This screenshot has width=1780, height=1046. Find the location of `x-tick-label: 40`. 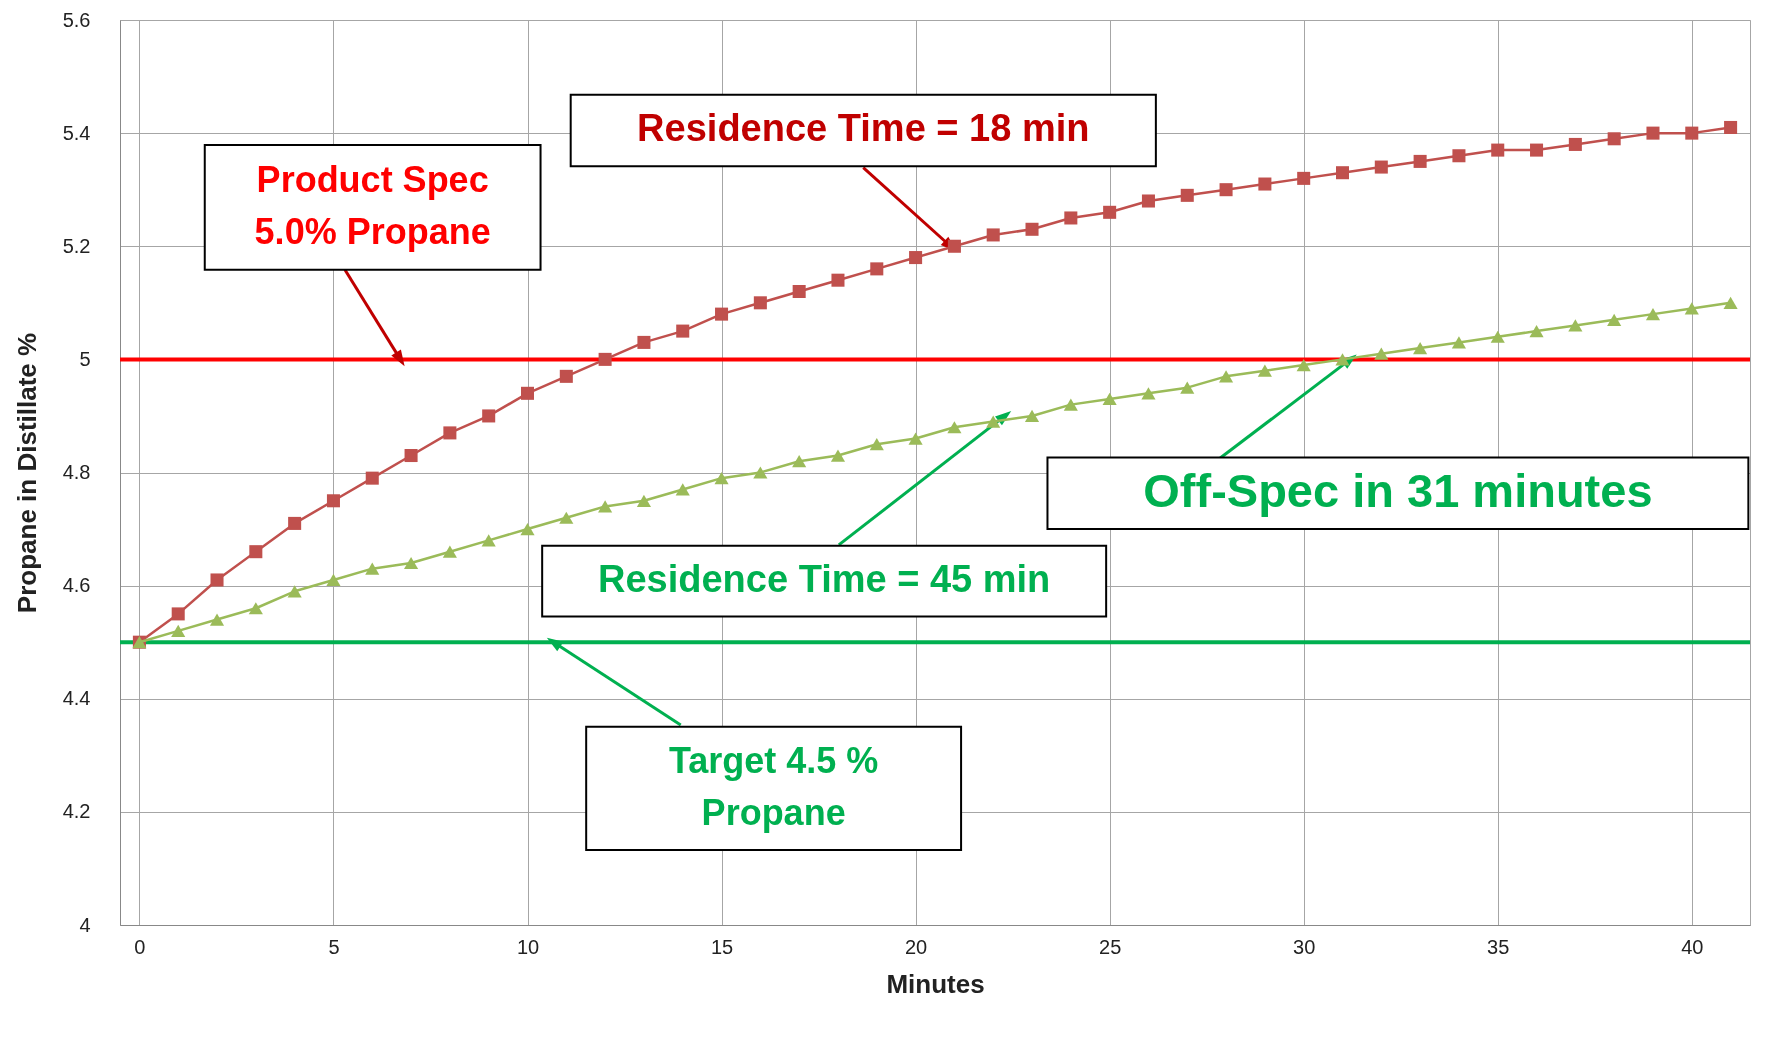

x-tick-label: 40 is located at coordinates (1692, 946).